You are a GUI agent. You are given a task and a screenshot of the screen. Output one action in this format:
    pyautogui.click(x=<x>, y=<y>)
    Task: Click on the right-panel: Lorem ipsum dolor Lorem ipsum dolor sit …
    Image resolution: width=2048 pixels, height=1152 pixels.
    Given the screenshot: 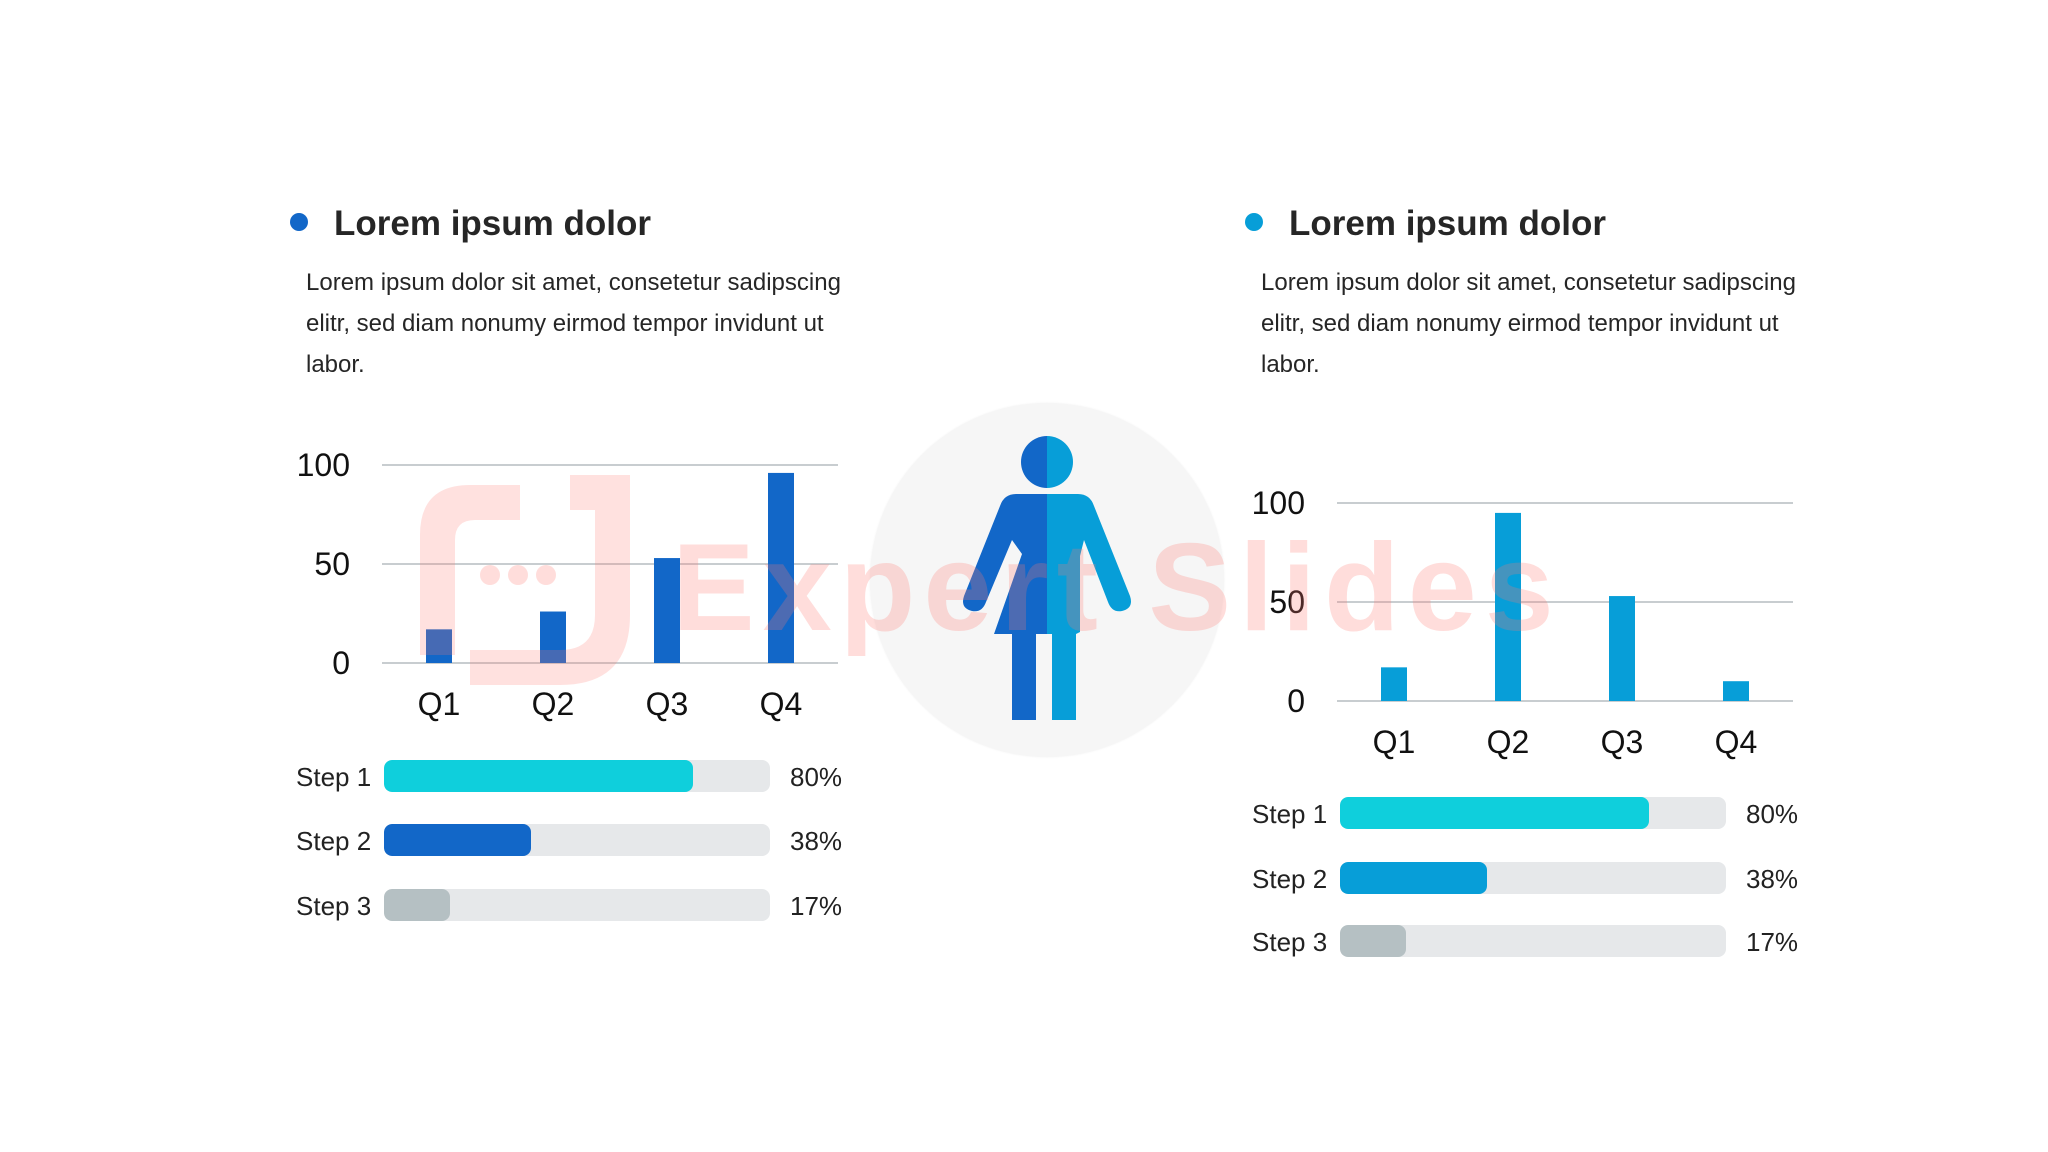 What is the action you would take?
    pyautogui.click(x=1595, y=292)
    